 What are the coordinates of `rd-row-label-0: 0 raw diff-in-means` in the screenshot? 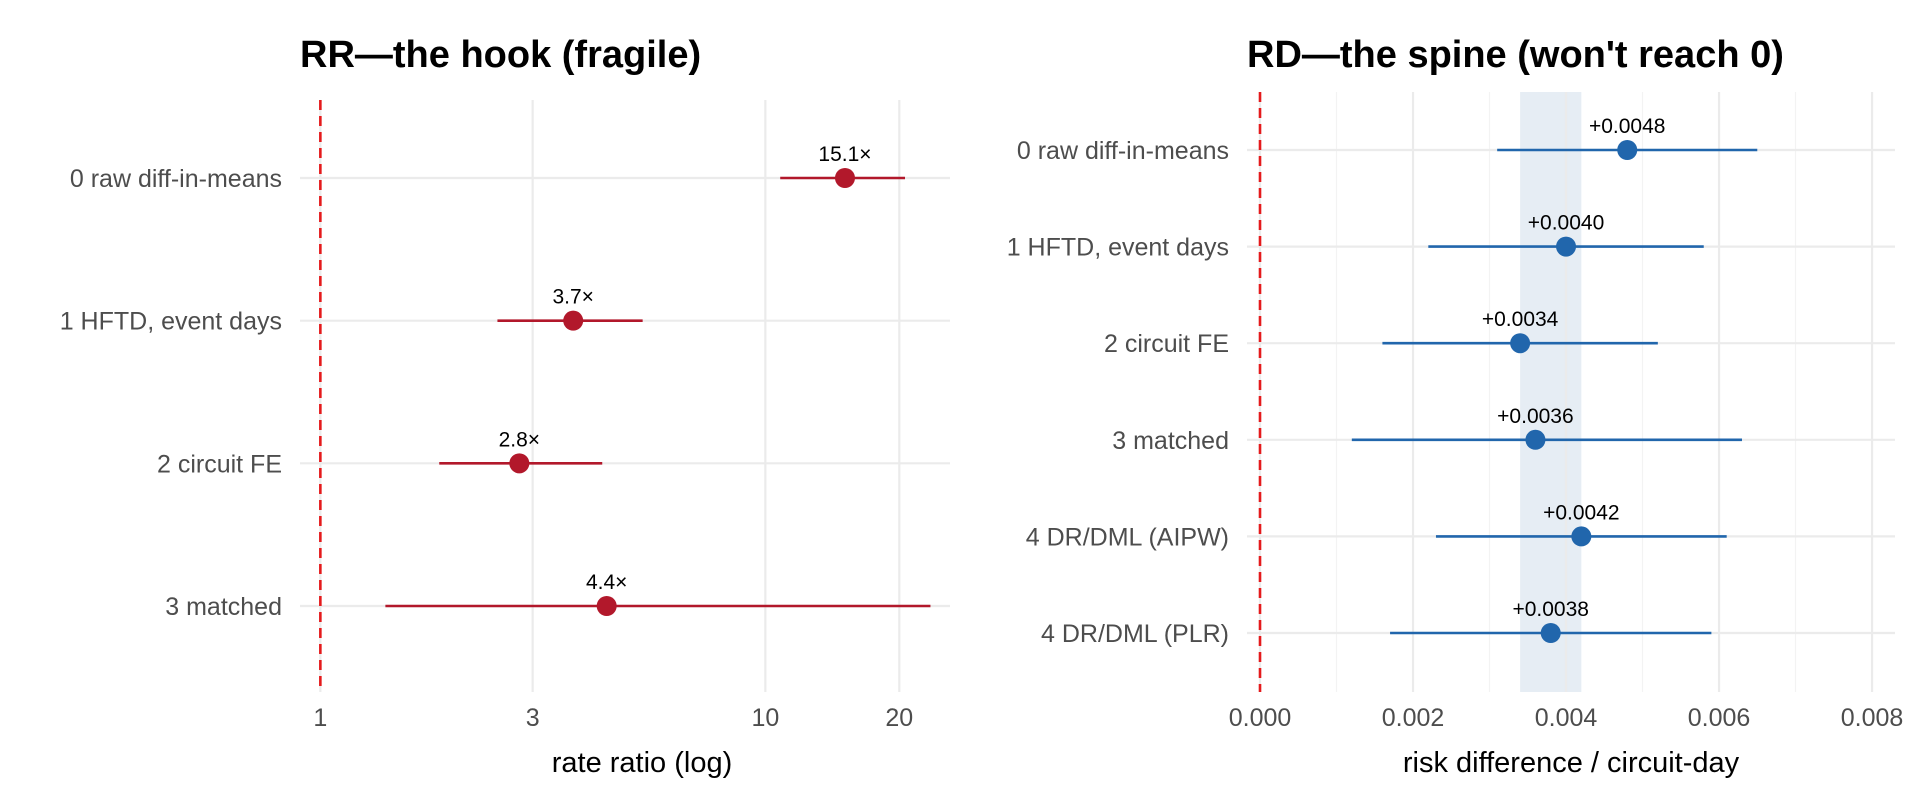 It's located at (1123, 151).